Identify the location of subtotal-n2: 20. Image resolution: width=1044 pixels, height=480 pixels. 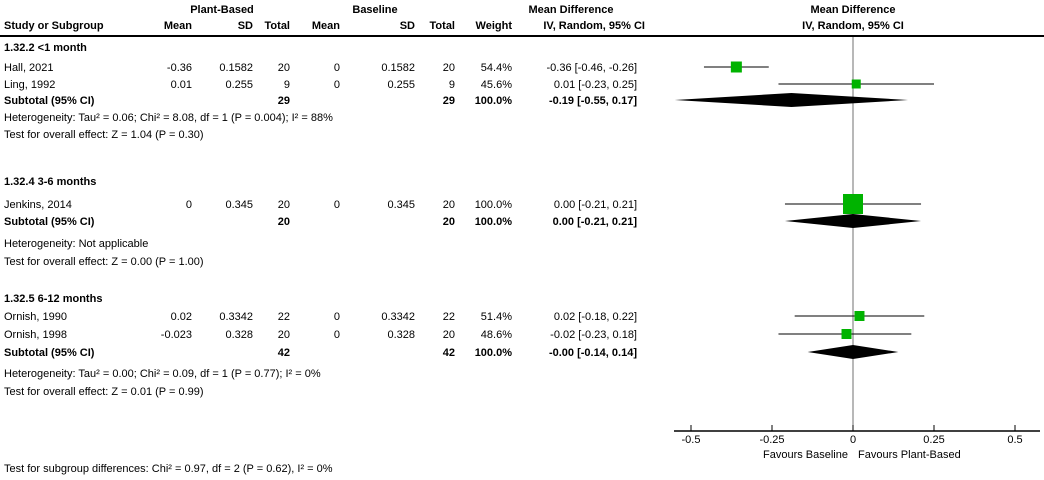
(448, 222).